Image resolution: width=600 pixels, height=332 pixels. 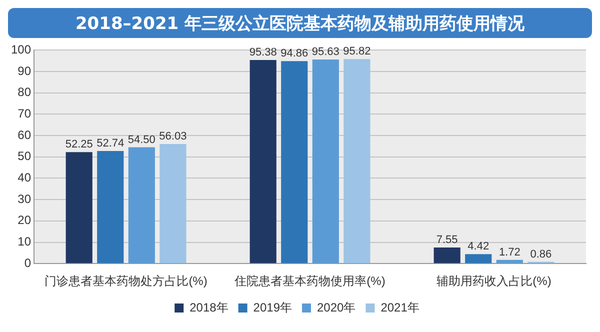 I want to click on y-tick-label: 60, so click(x=25, y=135).